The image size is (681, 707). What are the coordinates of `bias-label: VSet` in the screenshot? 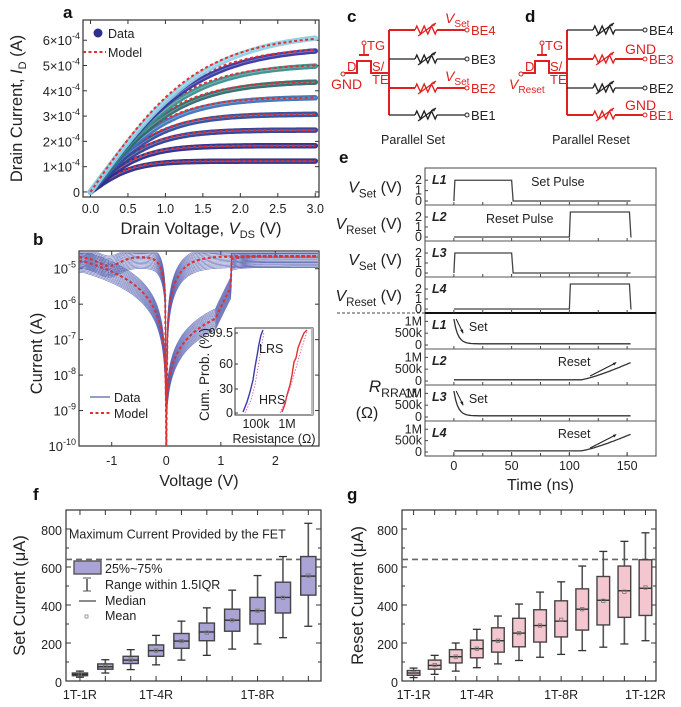 It's located at (457, 20).